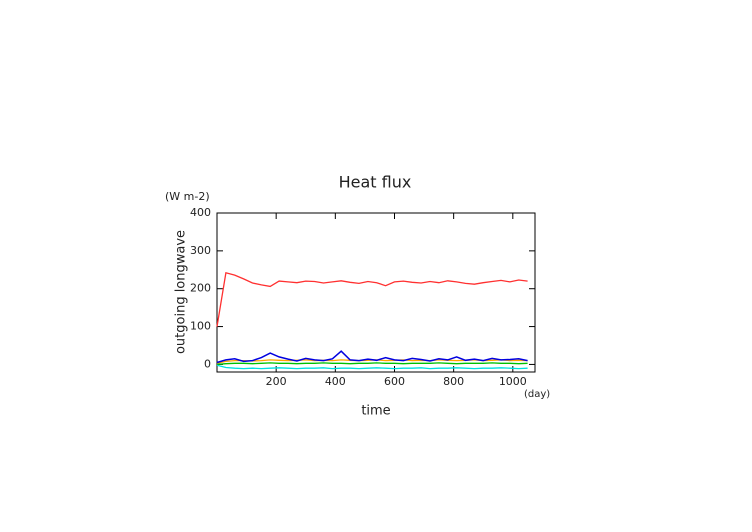 This screenshot has width=752, height=532. I want to click on plot-frame, so click(376, 292).